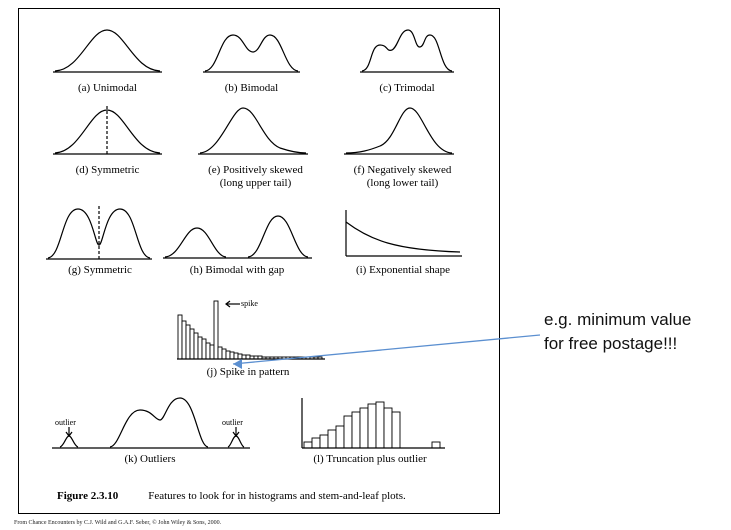  Describe the element at coordinates (228, 304) in the screenshot. I see `spike-arrowhead` at that location.